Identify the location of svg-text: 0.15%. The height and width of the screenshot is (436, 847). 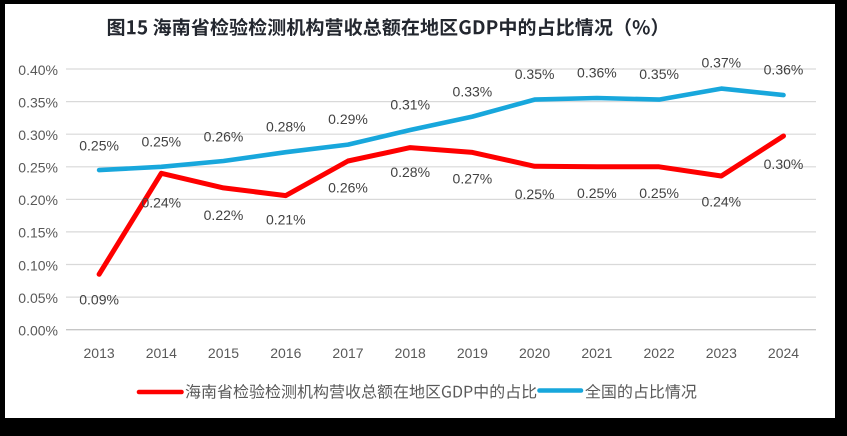
(38, 233).